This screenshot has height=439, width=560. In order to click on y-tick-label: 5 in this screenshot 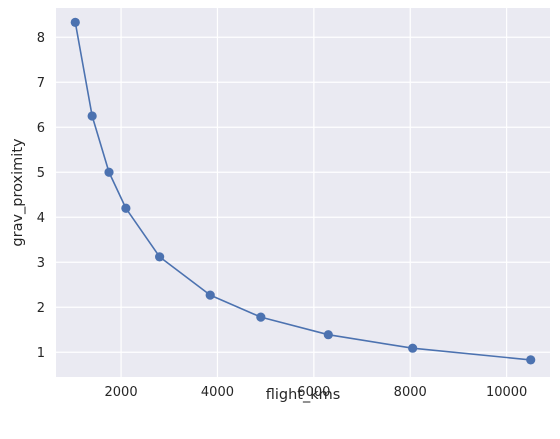, I will do `click(41, 173)`.